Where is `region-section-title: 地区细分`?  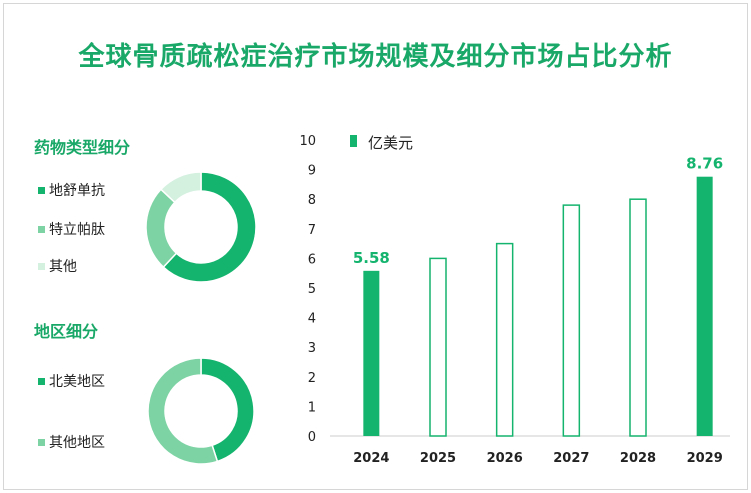
region-section-title: 地区细分 is located at coordinates (66, 331).